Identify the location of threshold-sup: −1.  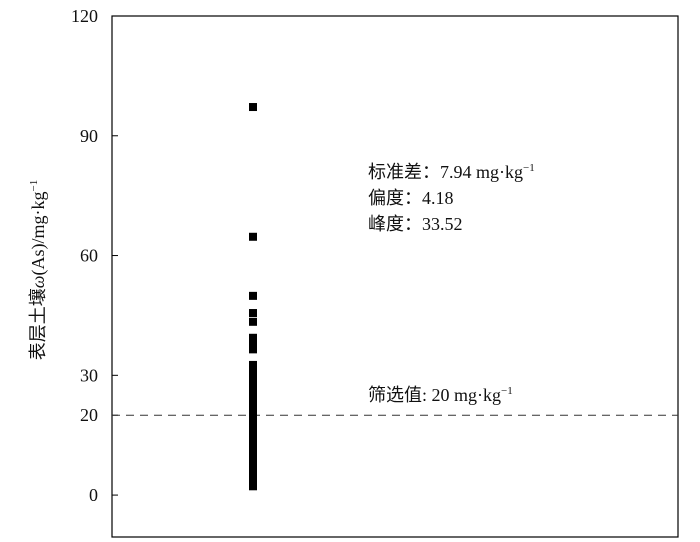
(507, 391).